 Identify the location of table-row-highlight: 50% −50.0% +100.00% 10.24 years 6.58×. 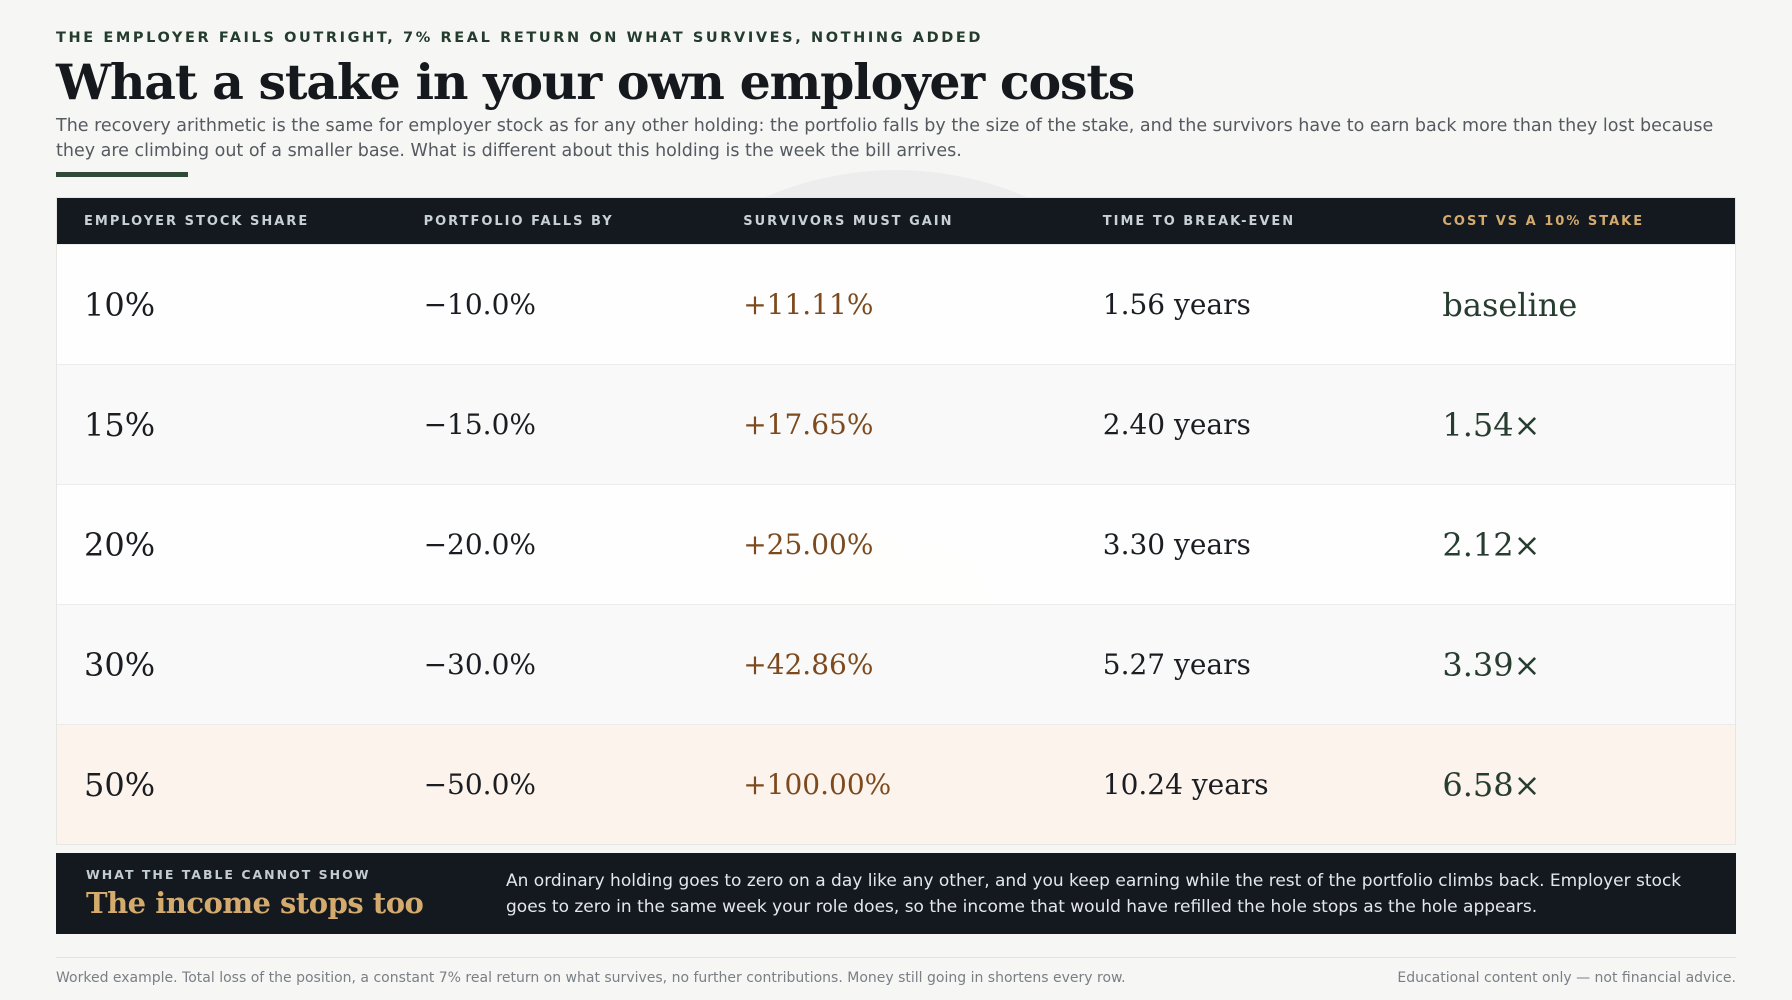
(896, 784).